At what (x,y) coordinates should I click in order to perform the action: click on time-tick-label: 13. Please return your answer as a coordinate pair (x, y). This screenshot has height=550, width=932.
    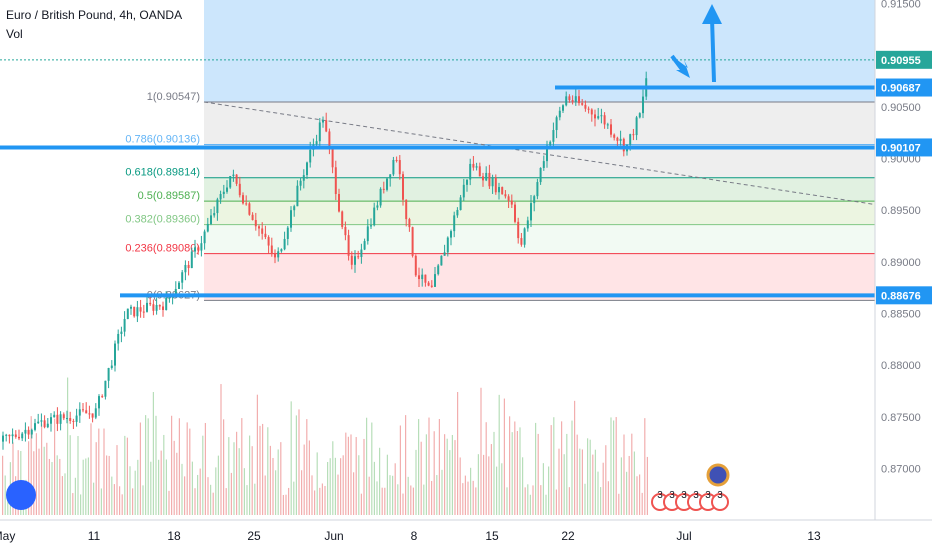
    Looking at the image, I should click on (814, 536).